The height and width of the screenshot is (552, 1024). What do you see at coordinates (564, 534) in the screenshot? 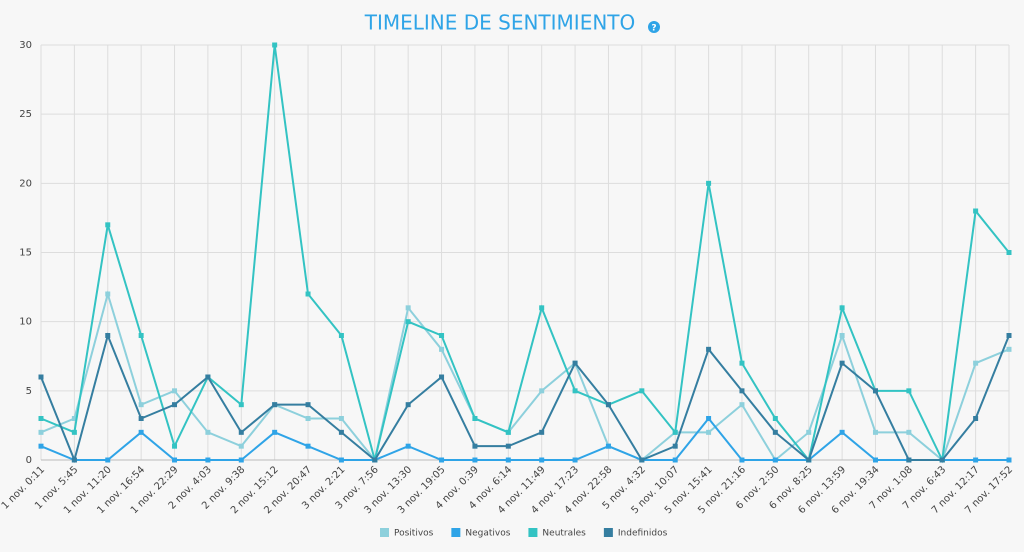
I see `legend-label: Neutrales` at bounding box center [564, 534].